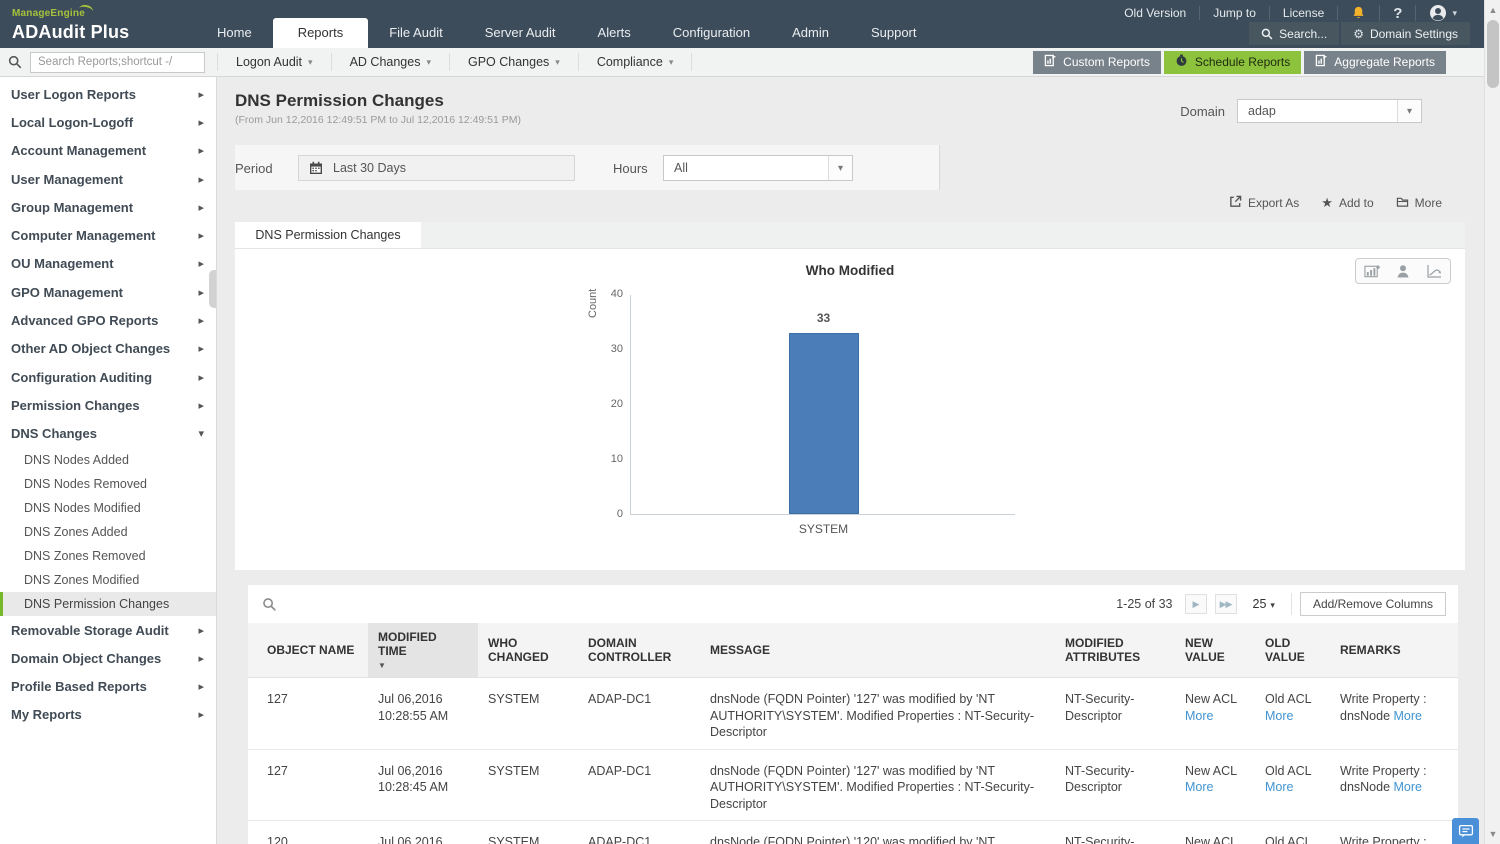  I want to click on gear-icon: ⚙, so click(1358, 33).